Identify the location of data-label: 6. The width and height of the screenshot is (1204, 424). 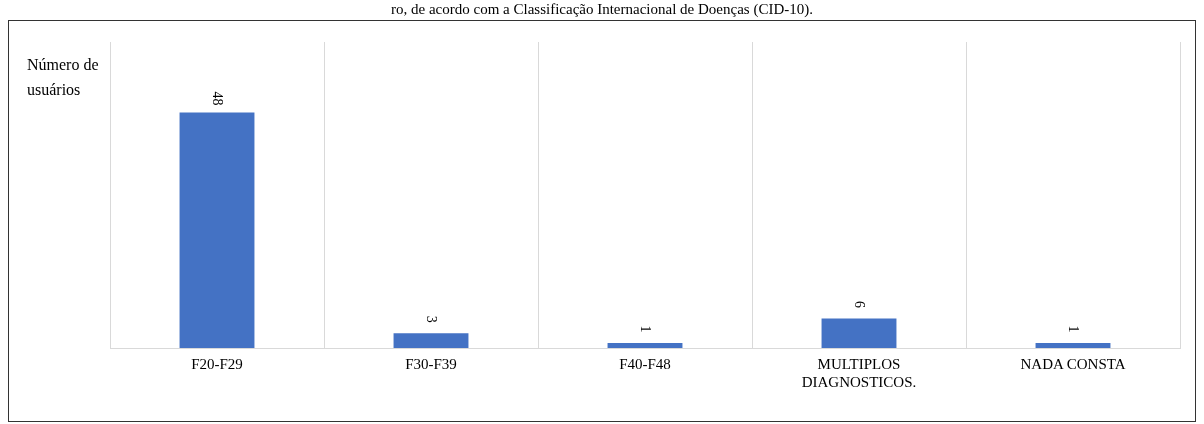
(860, 305).